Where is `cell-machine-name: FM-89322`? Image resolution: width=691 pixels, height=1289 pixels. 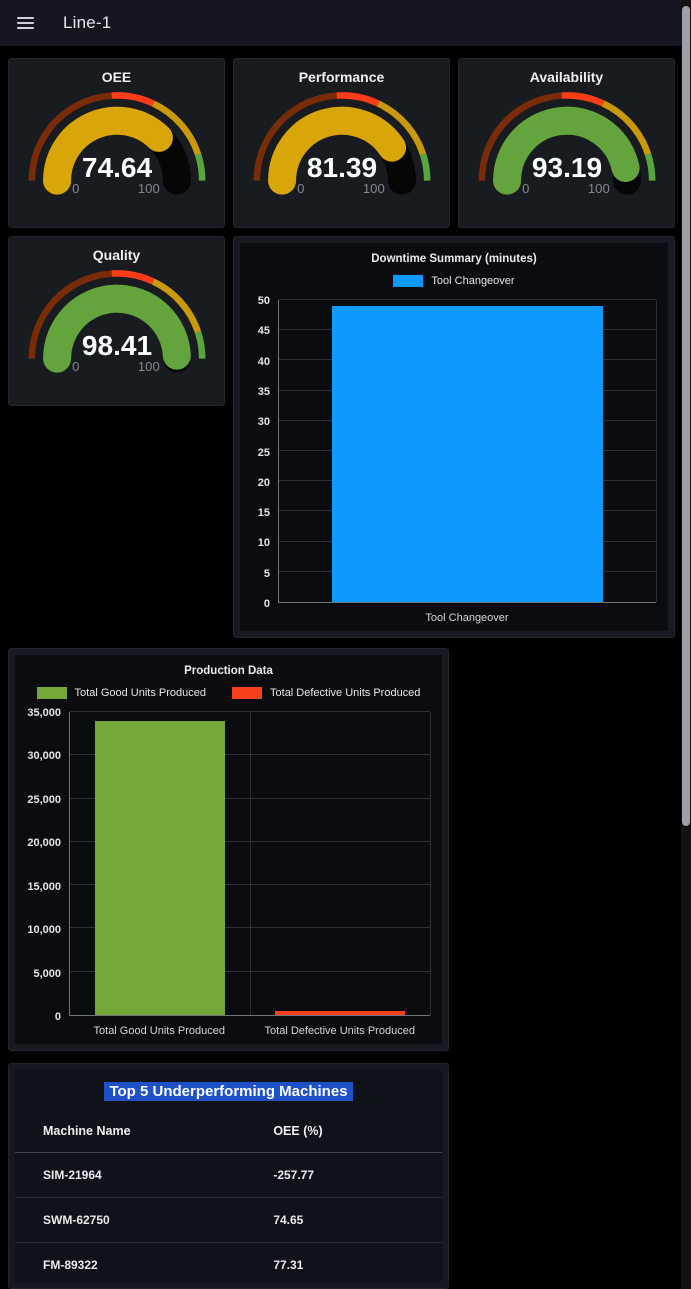 cell-machine-name: FM-89322 is located at coordinates (144, 1262).